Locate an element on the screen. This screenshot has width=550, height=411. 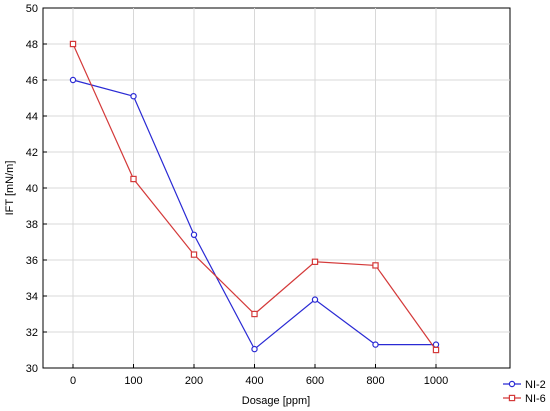
y-axis-title: IFT [mN/m] is located at coordinates (10, 188).